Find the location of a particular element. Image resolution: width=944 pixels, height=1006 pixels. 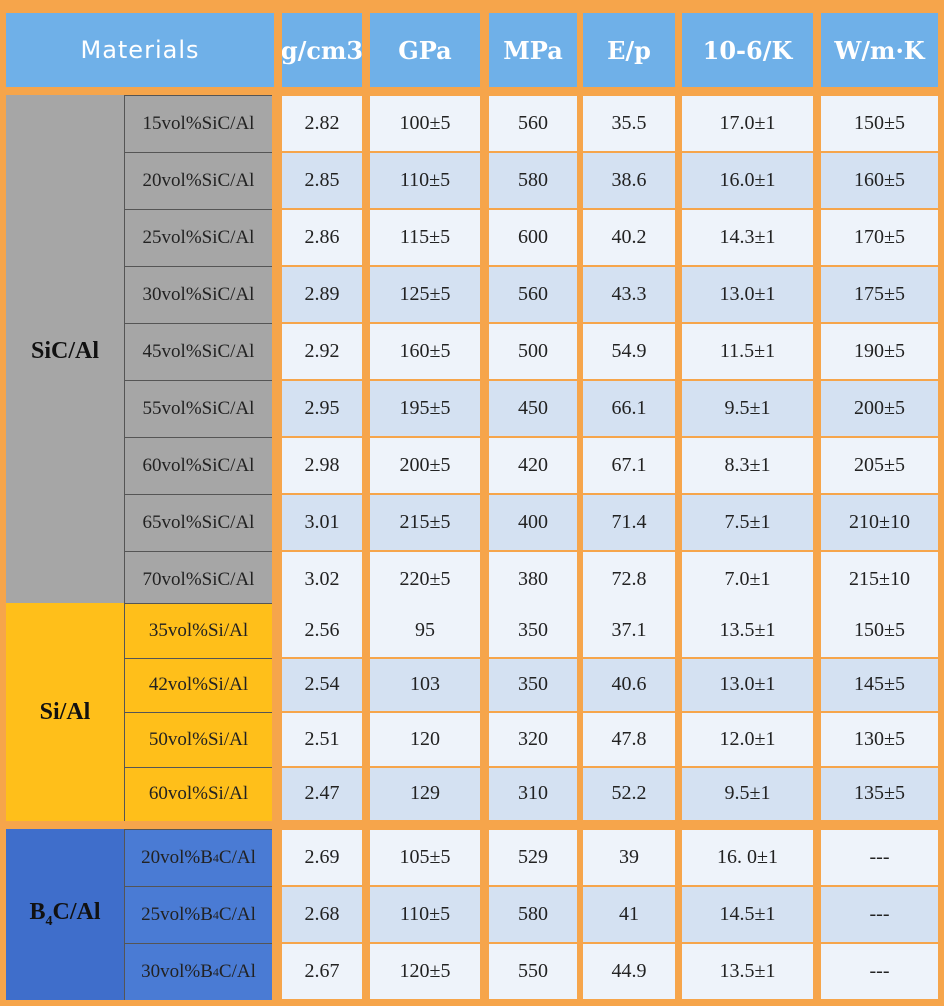

table-cell: 500 is located at coordinates (533, 351).